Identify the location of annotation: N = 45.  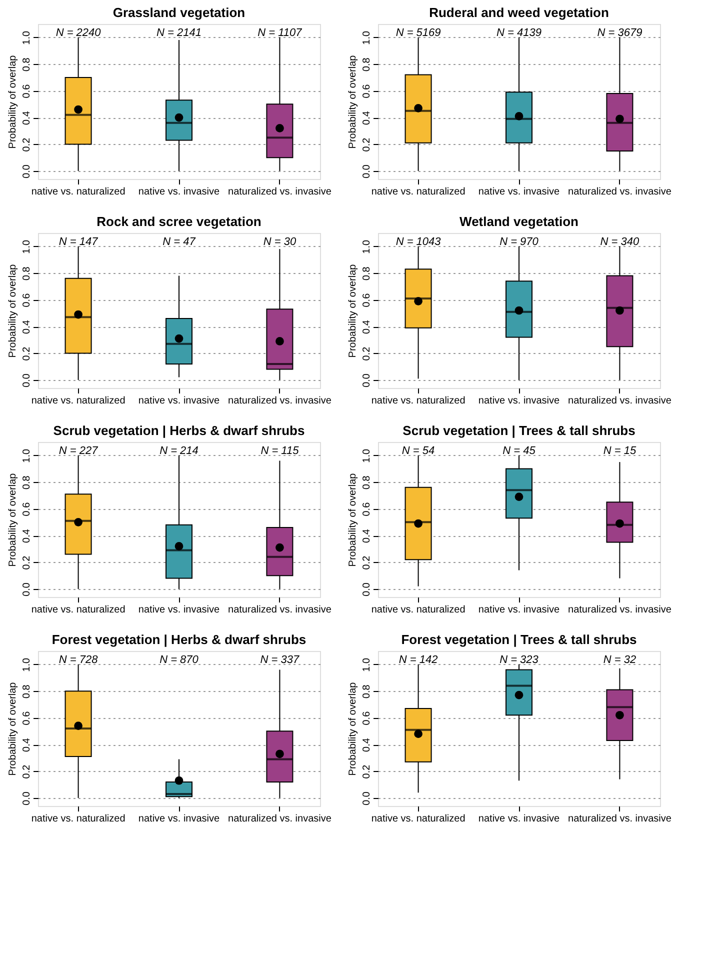
(519, 451).